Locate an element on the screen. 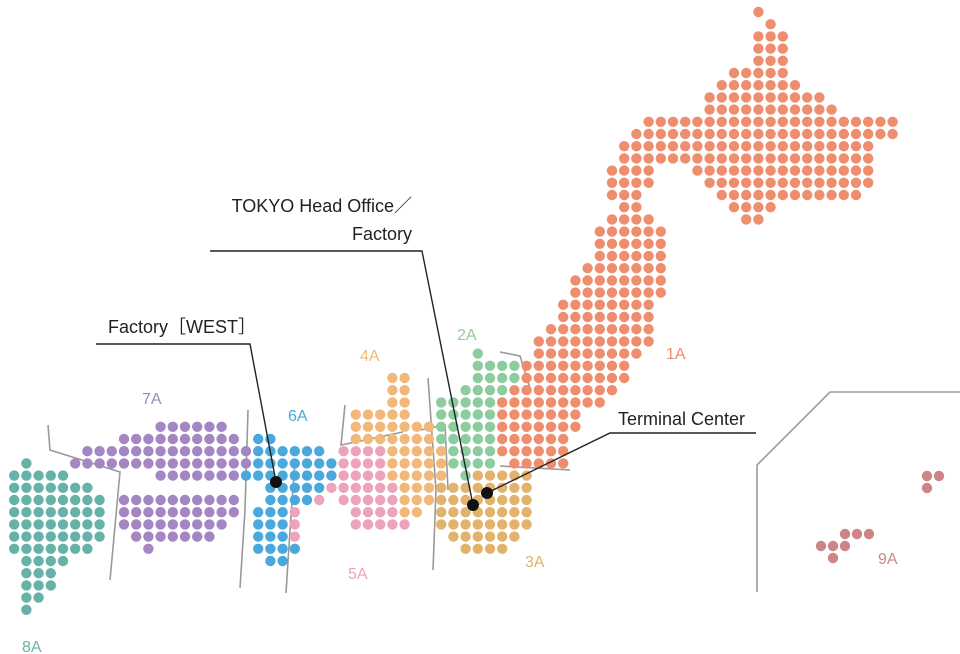  callout-terminal-label: Terminal Center is located at coordinates (681, 419).